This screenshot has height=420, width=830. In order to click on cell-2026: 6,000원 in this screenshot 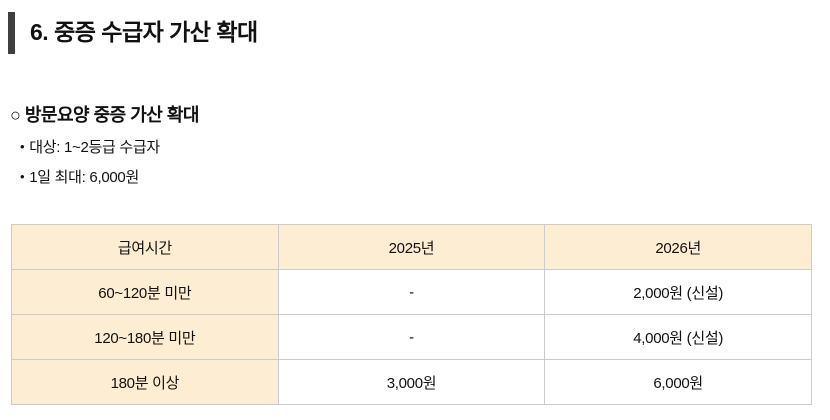, I will do `click(678, 382)`.